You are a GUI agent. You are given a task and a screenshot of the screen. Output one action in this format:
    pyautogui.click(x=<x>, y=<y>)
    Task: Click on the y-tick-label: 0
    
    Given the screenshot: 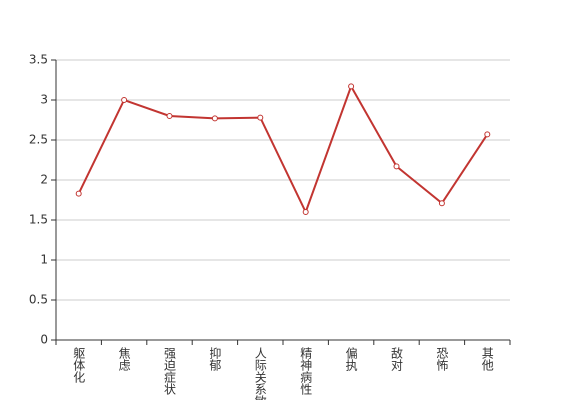 What is the action you would take?
    pyautogui.click(x=44, y=340)
    